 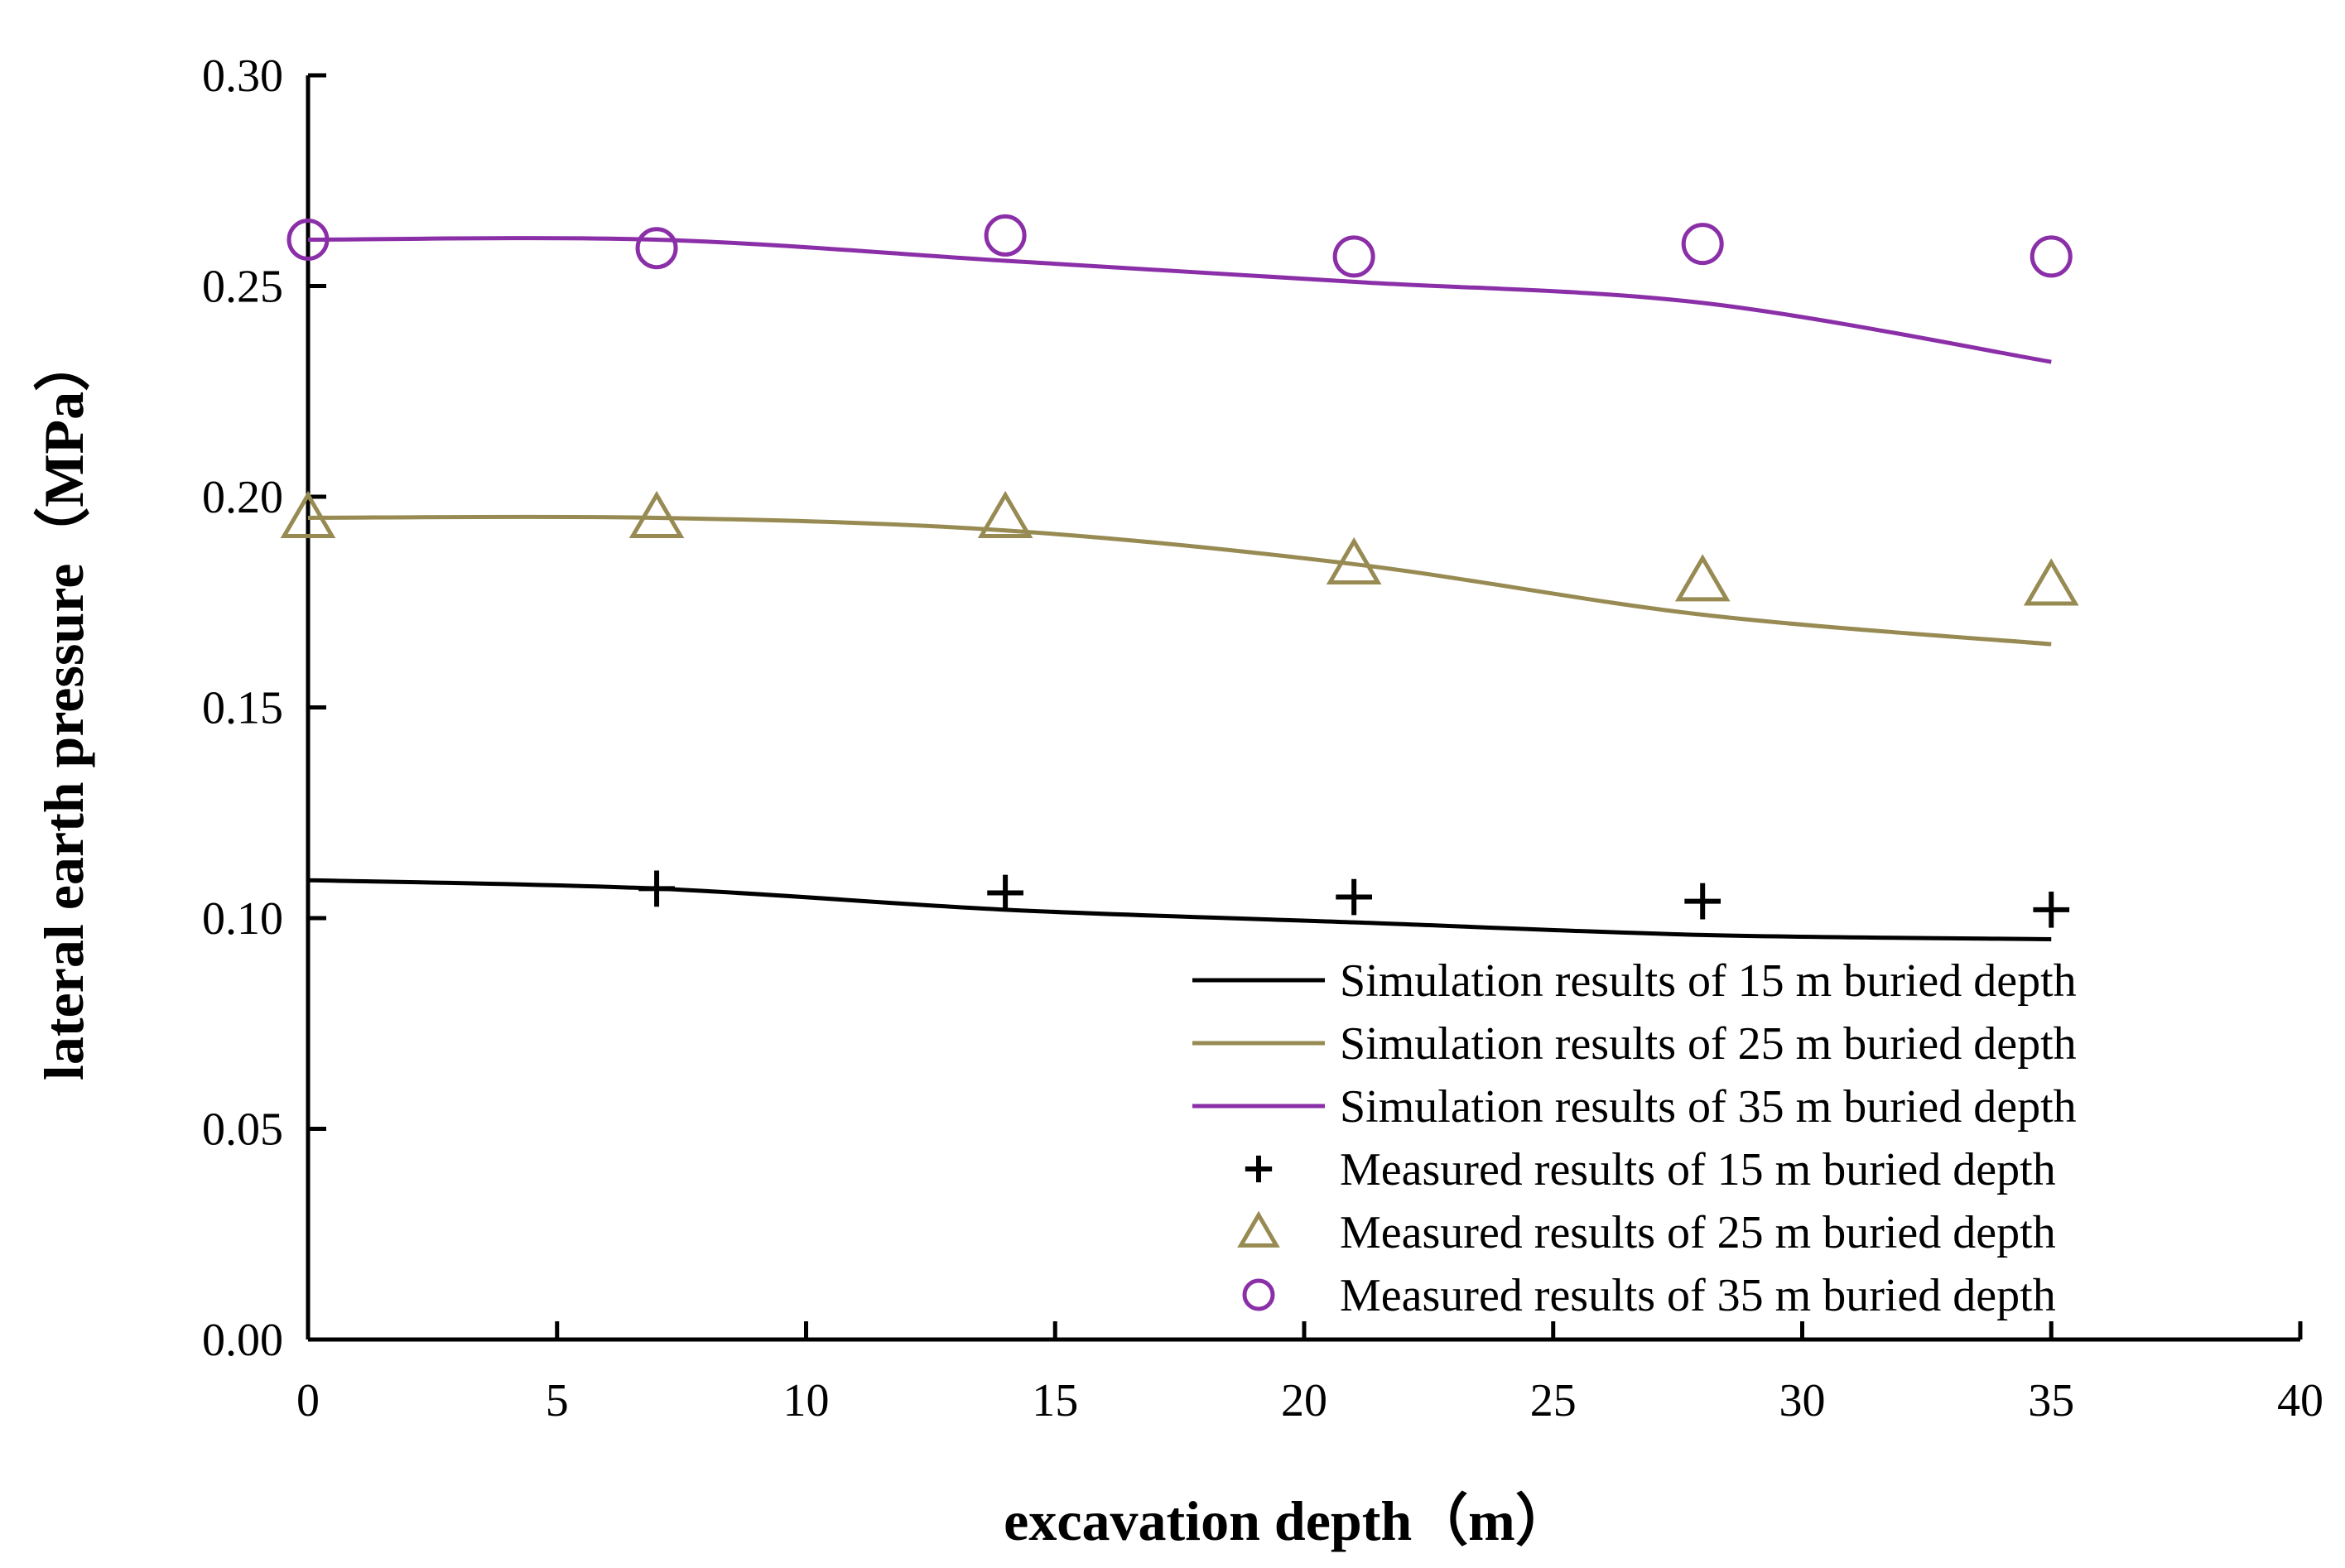 I want to click on legend-entry: Measured results of 25 m buried depth, so click(x=1646, y=1232).